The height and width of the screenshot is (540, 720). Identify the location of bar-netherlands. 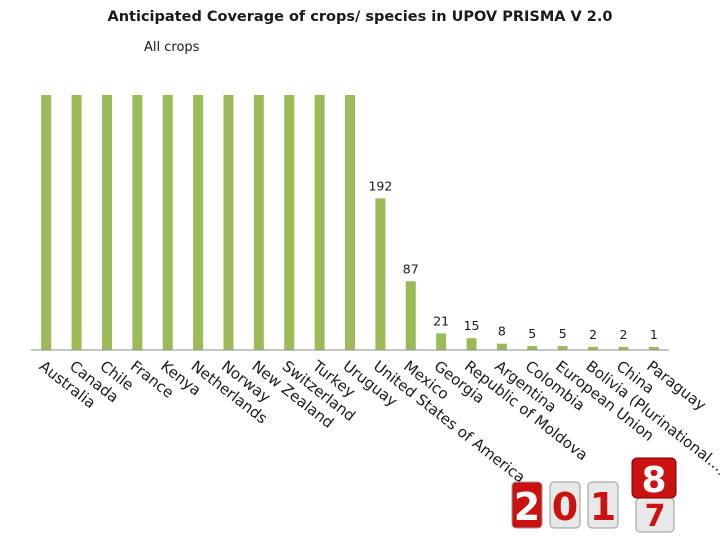
(198, 222).